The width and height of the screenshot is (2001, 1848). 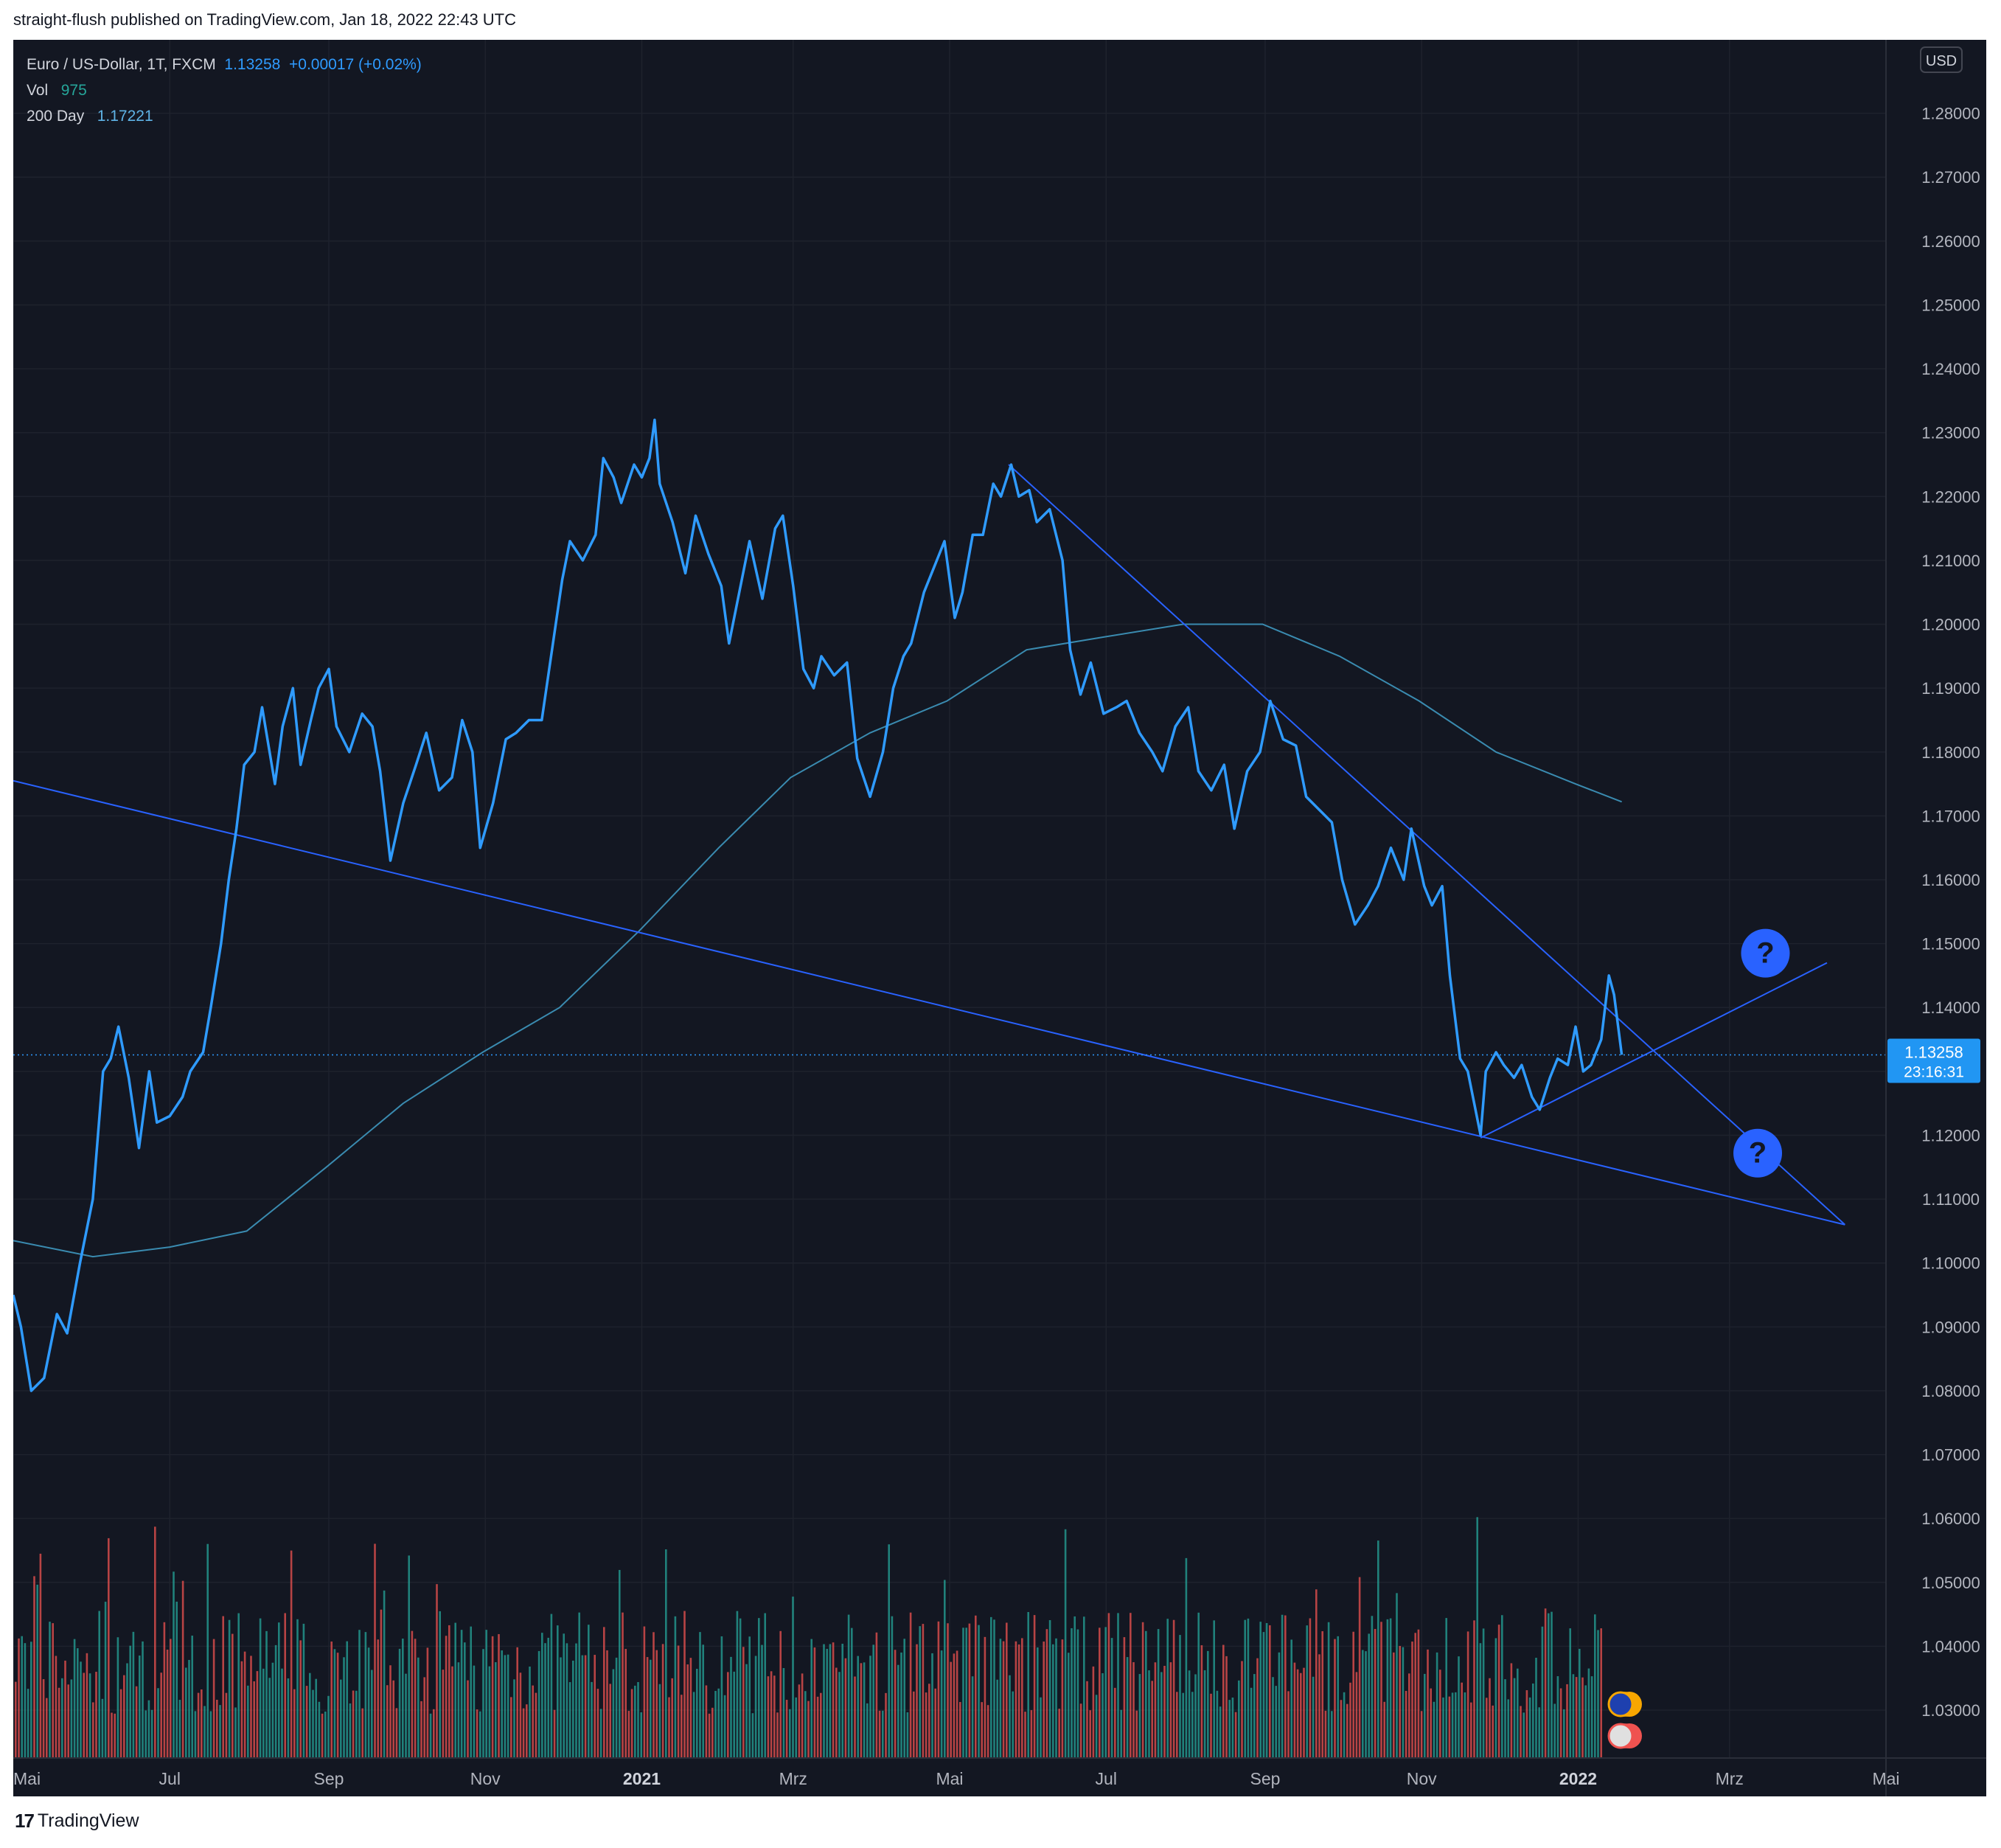 I want to click on legend-ma-row: 200 Day 1.17221, so click(x=224, y=116).